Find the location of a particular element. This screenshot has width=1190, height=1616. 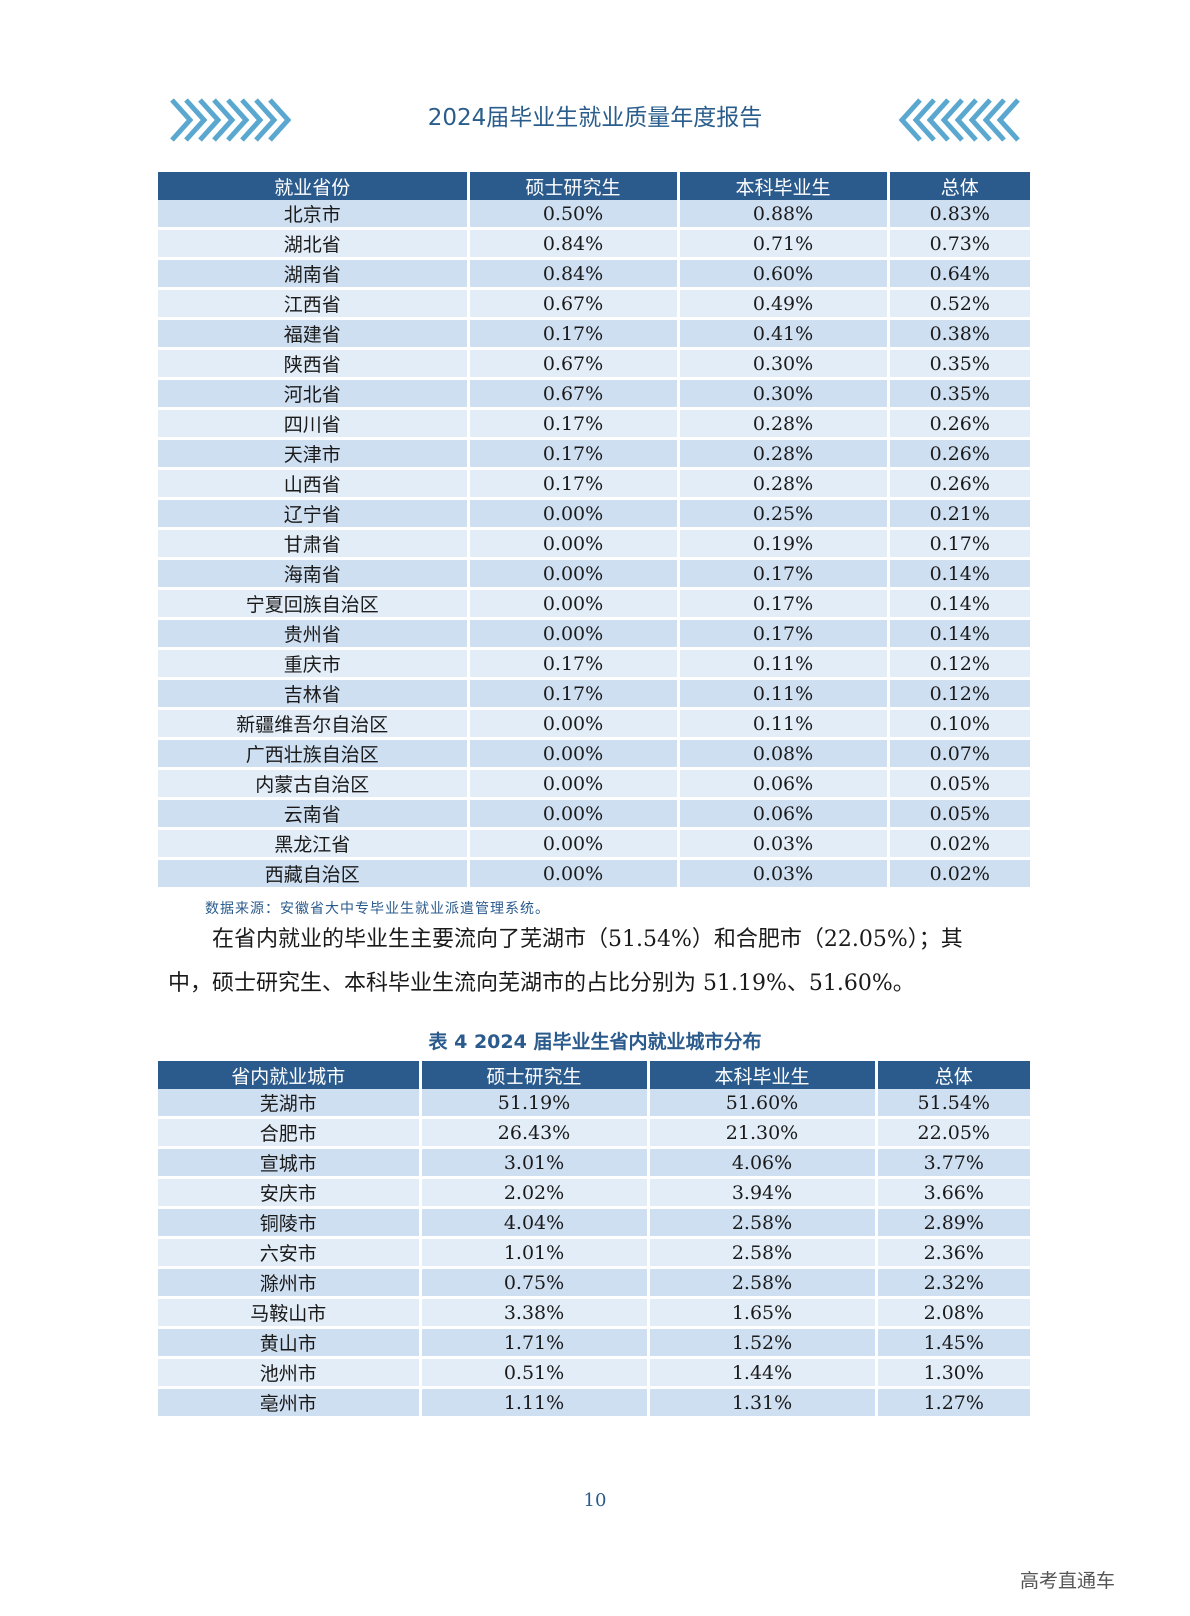

row-label-cell: 西藏自治区 is located at coordinates (314, 874).